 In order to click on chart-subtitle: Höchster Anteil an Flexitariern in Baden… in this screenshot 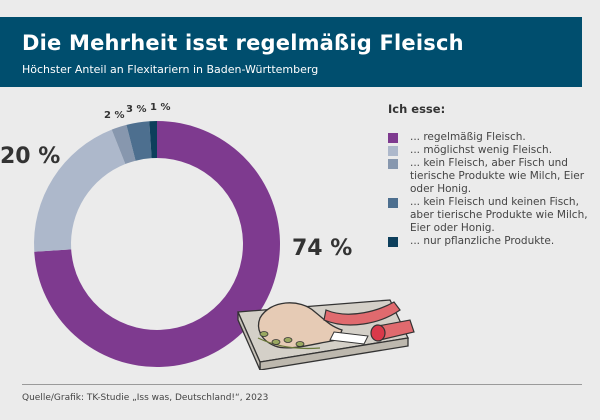, I will do `click(170, 69)`.